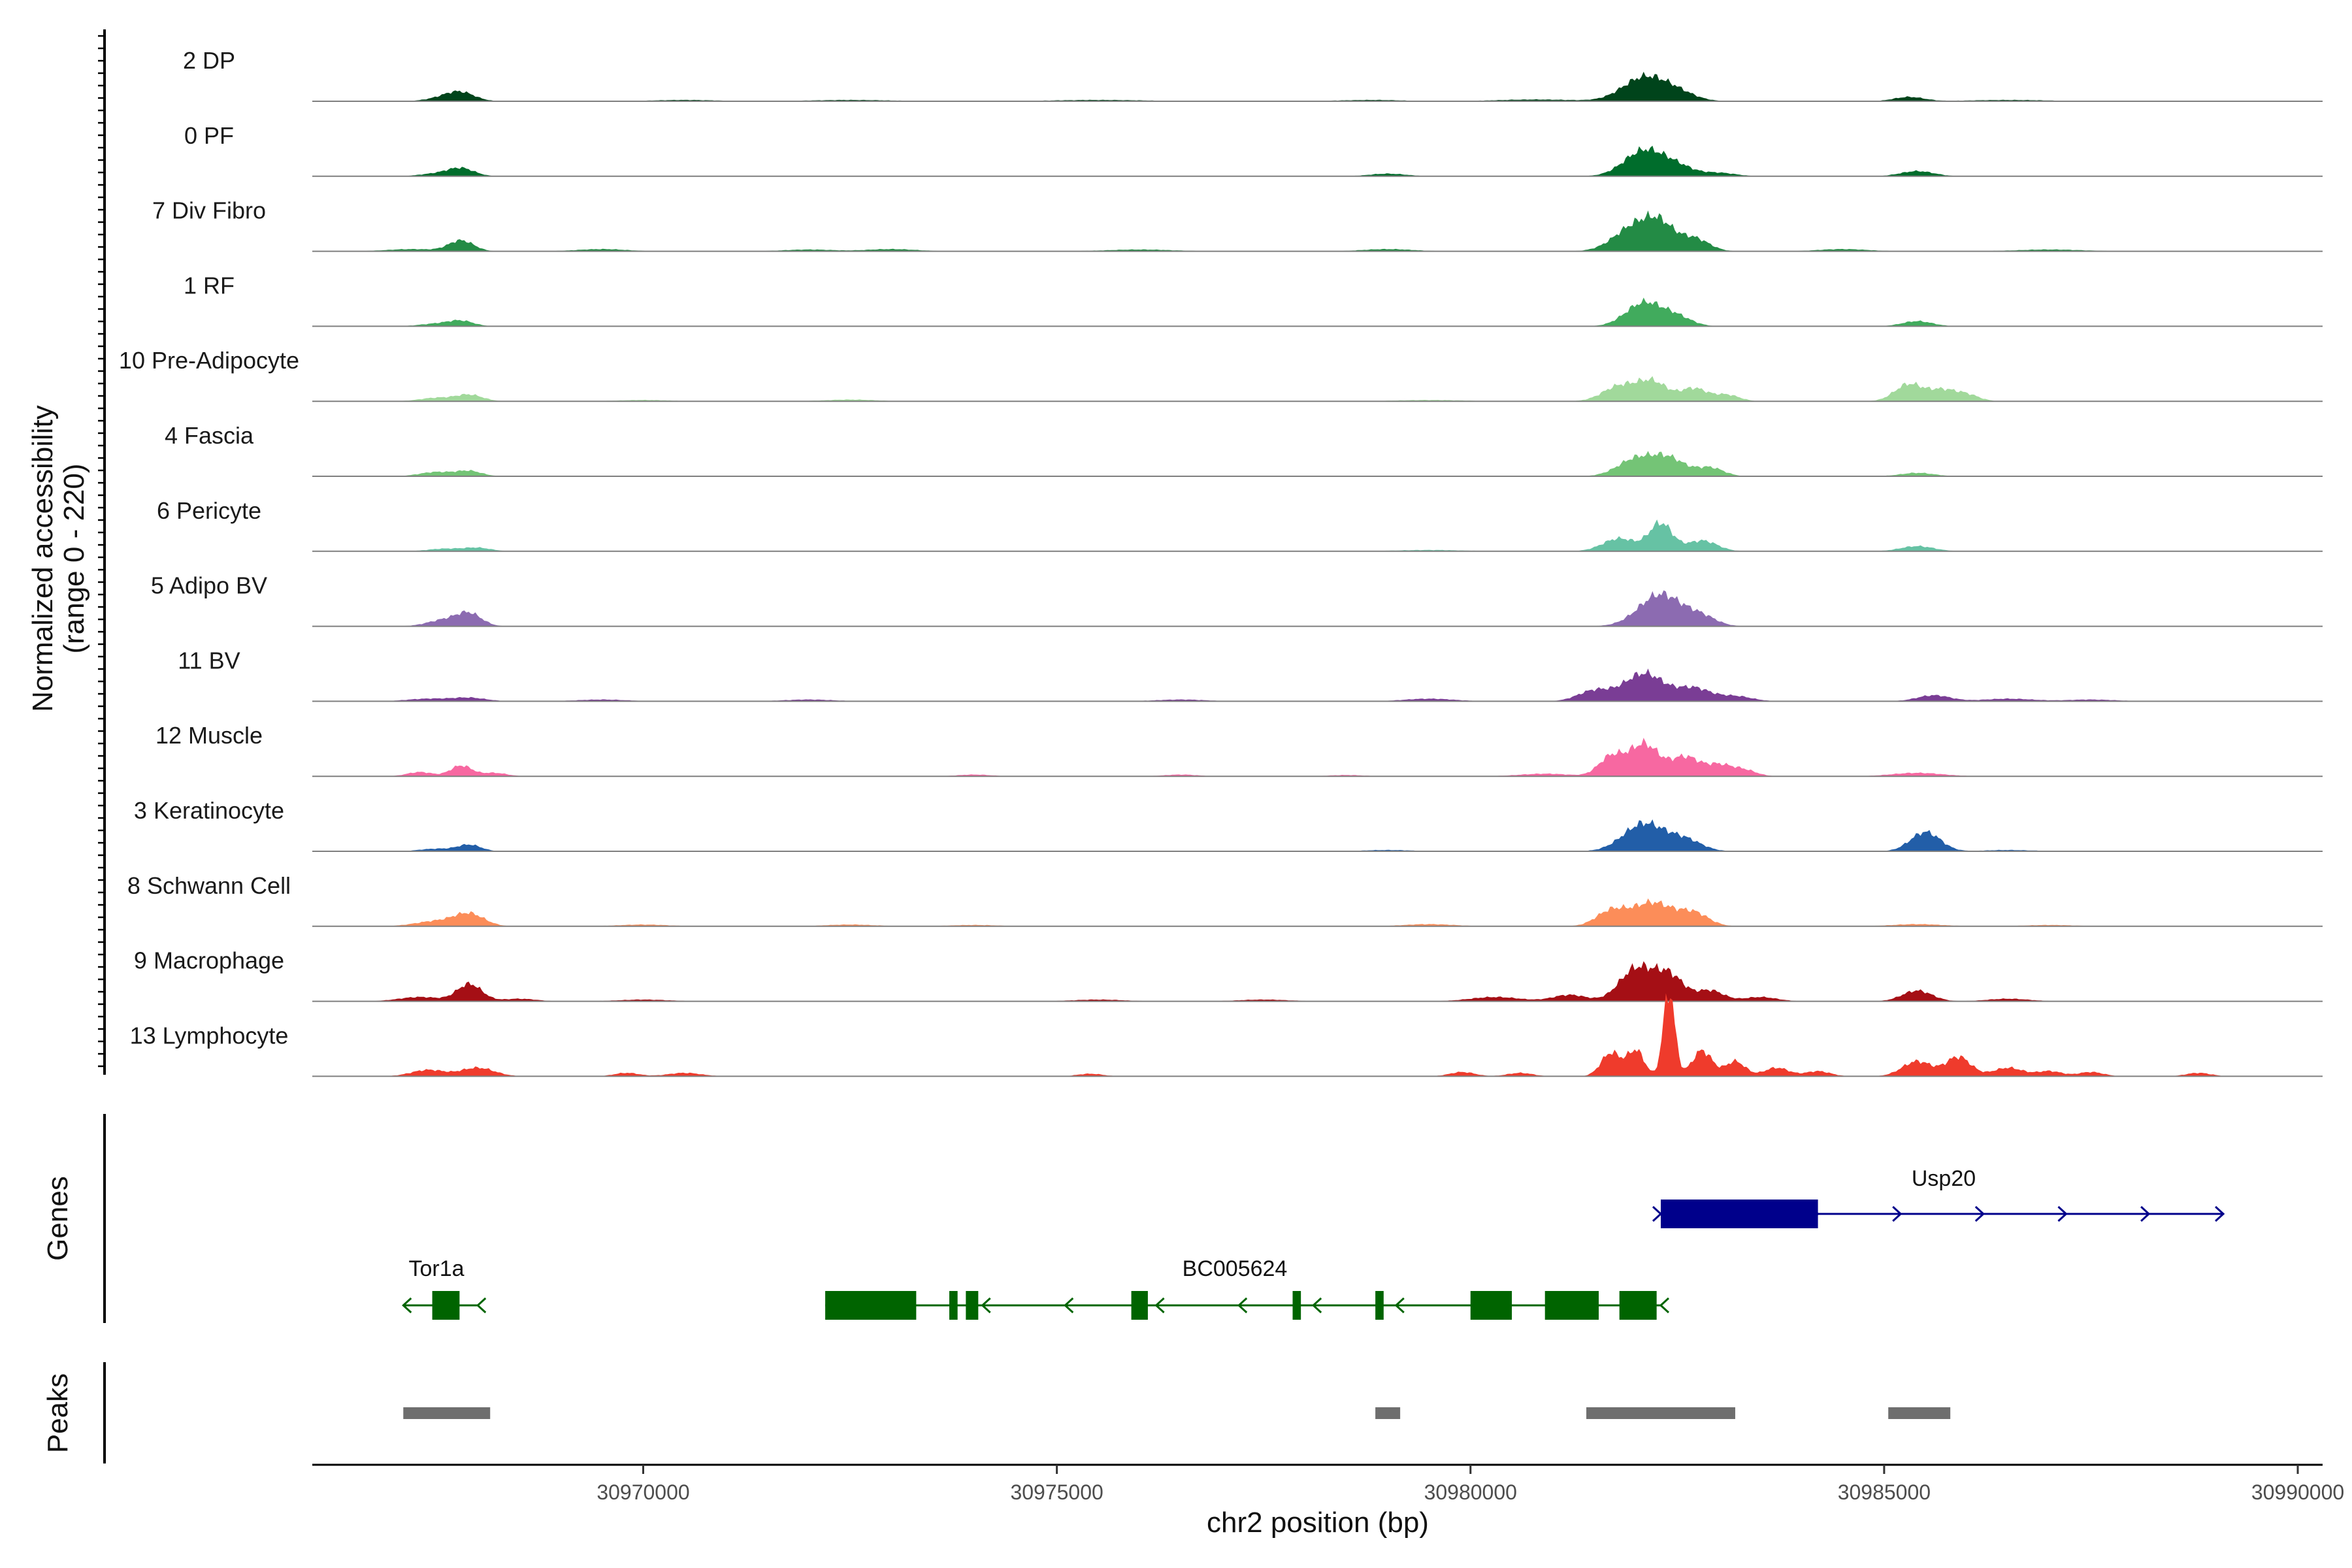  I want to click on peaks-panel-label: Peaks, so click(58, 1413).